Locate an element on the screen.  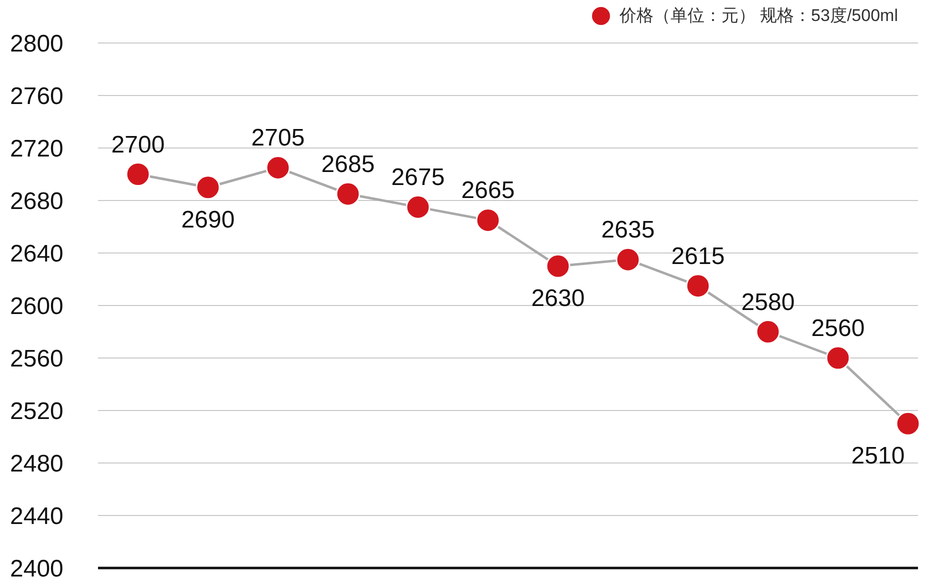
y-tick-label: 2600 is located at coordinates (37, 306).